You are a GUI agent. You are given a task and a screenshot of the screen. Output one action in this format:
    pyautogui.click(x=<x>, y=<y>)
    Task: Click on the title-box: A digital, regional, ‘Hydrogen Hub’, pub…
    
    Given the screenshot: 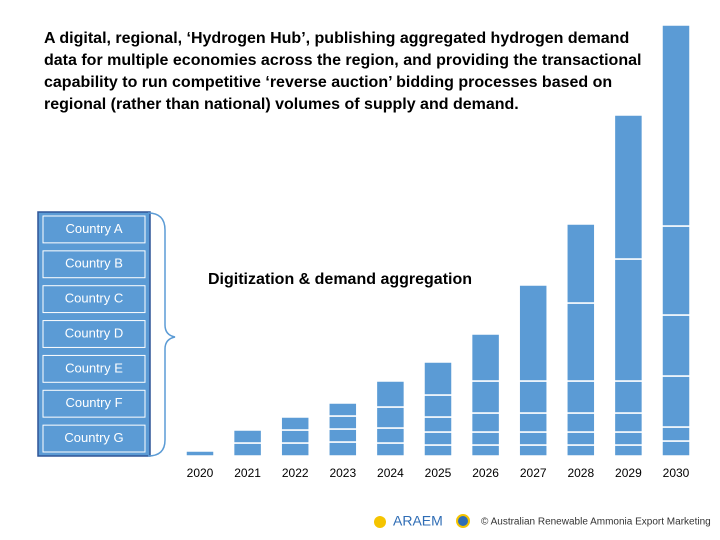 What is the action you would take?
    pyautogui.click(x=343, y=71)
    